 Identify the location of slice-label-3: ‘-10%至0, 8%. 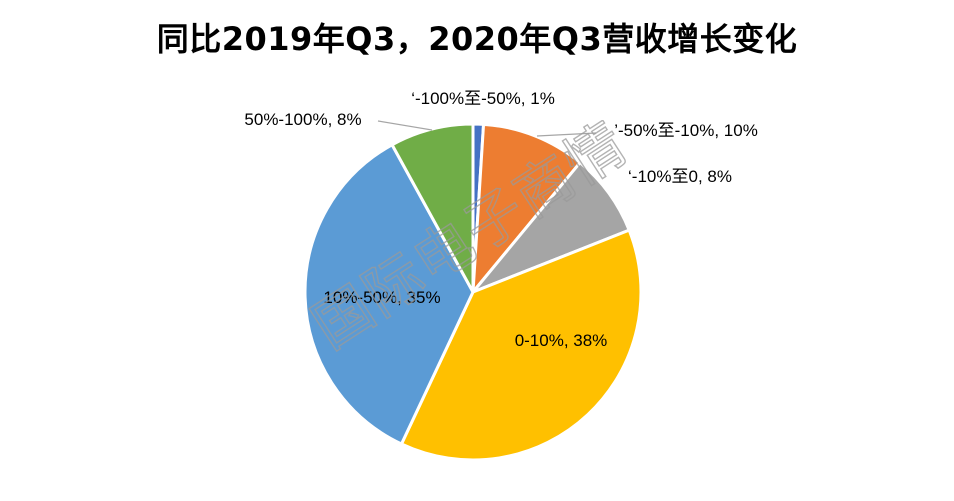
(680, 176).